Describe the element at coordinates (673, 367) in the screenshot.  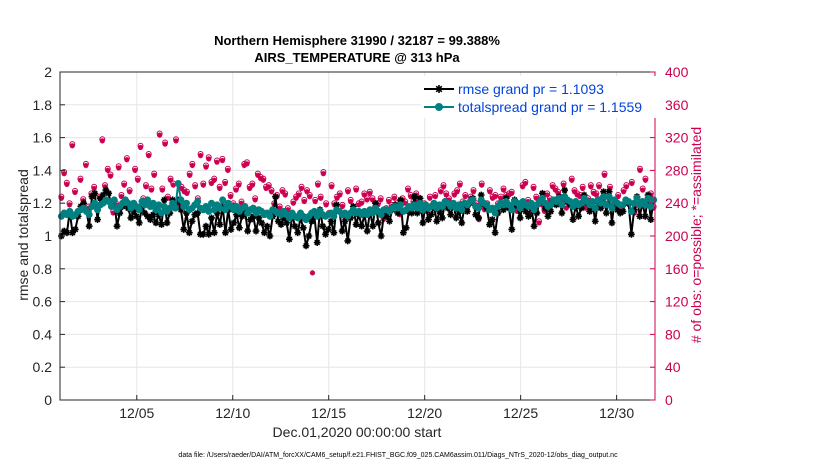
I see `y-tick-label-right: 40` at that location.